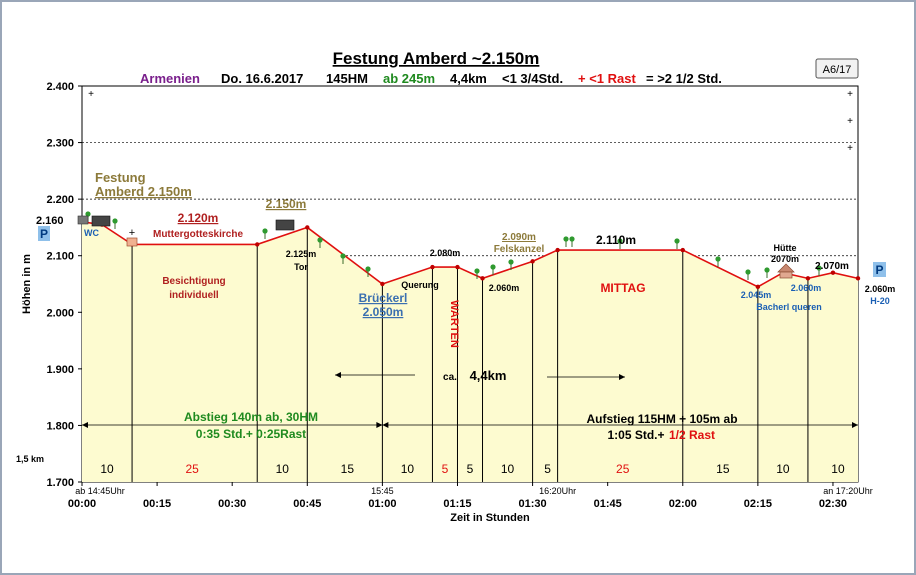 The image size is (916, 575). What do you see at coordinates (157, 504) in the screenshot?
I see `x-tick-label: 00:15` at bounding box center [157, 504].